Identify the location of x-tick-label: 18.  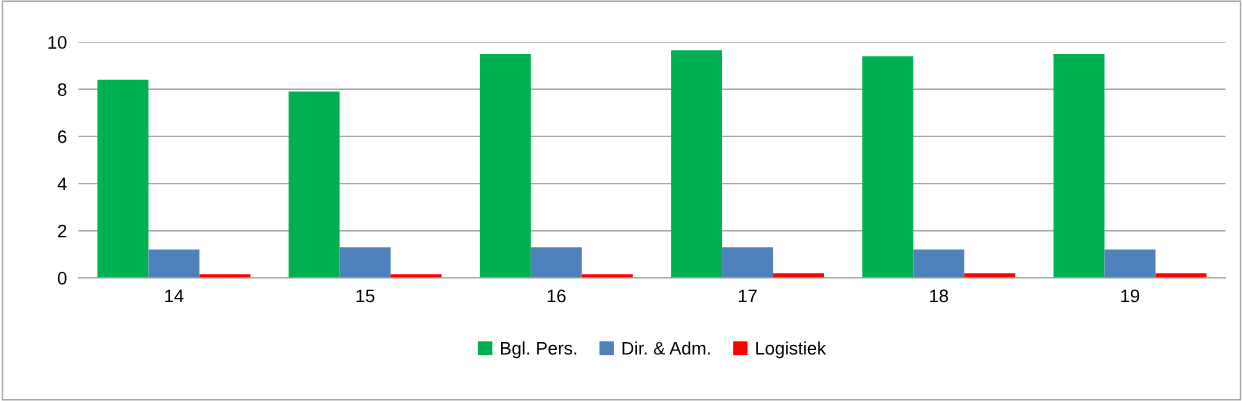
(939, 296).